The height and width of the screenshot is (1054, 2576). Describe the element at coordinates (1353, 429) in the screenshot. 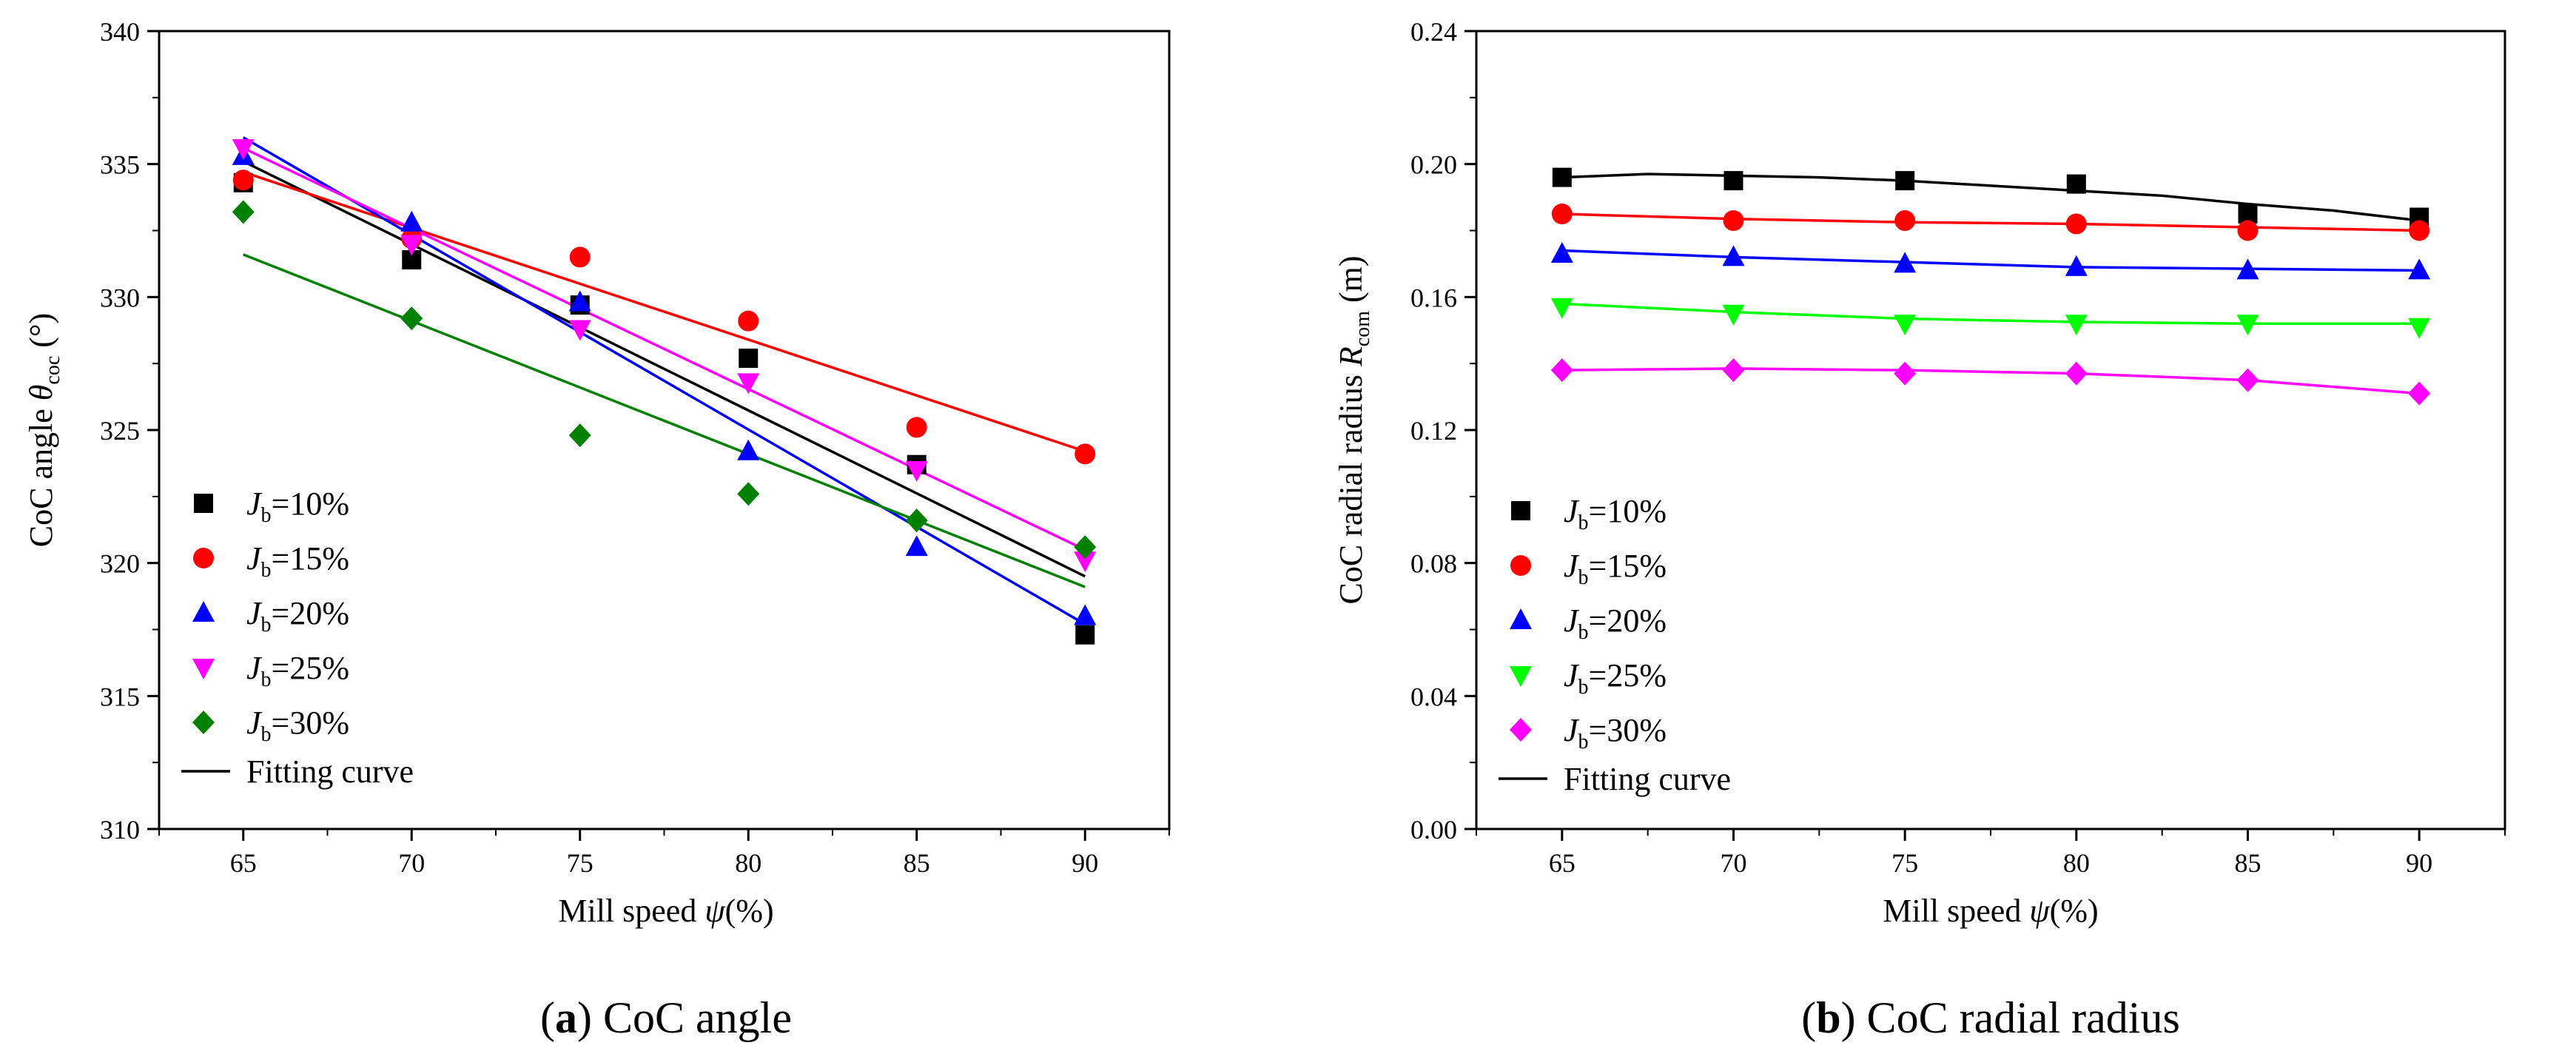

I see `y-axis-label: CoC radial radius Rcom (m)` at that location.